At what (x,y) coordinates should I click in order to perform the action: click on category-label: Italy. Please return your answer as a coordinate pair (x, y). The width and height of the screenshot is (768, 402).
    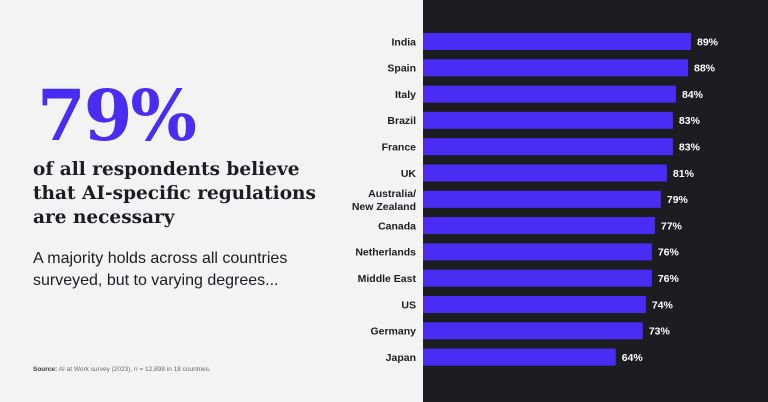
    Looking at the image, I should click on (405, 95).